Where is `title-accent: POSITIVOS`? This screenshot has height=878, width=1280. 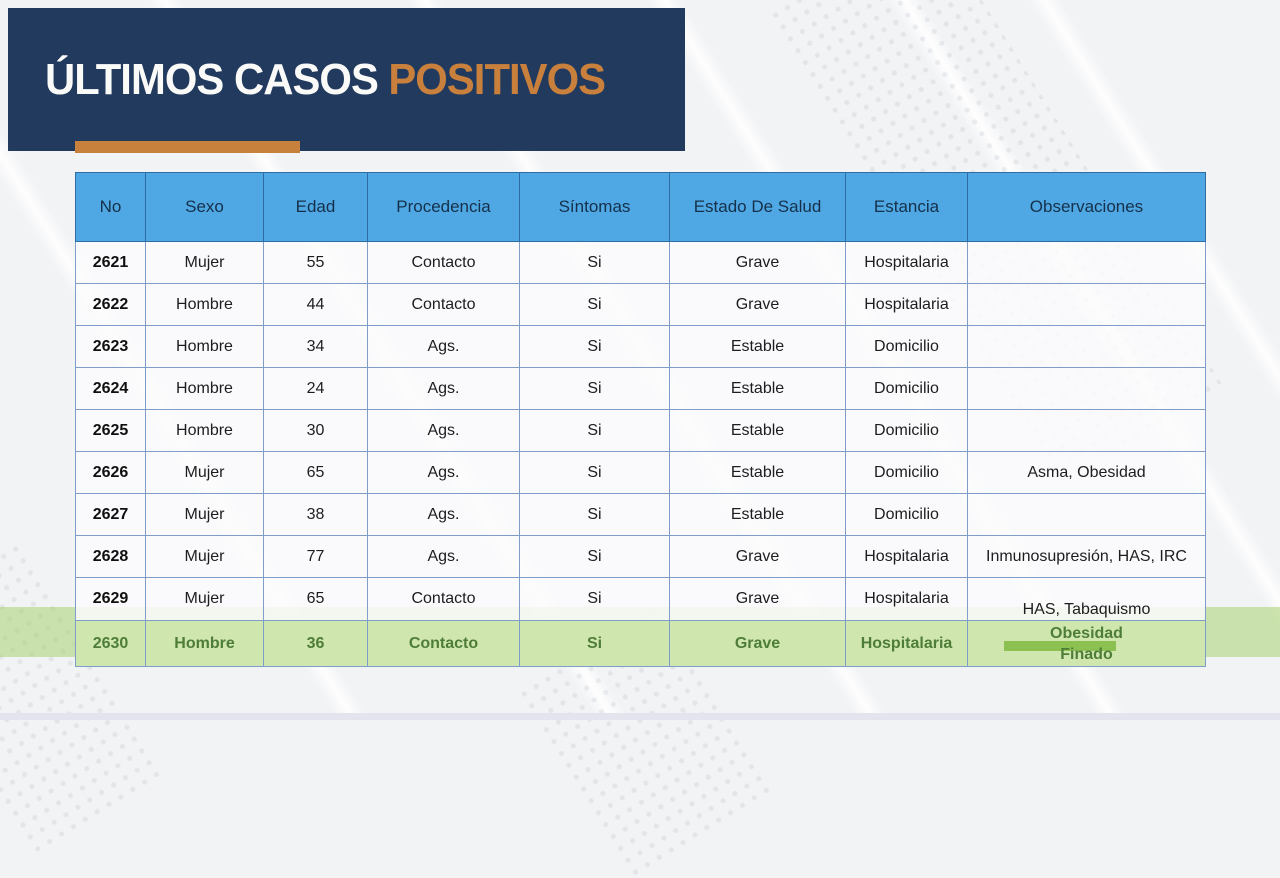
title-accent: POSITIVOS is located at coordinates (497, 79).